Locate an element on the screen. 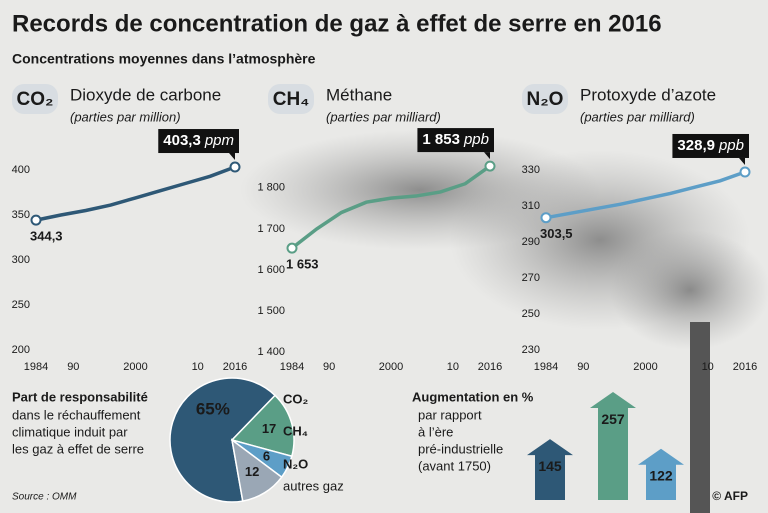 The image size is (768, 513). formula: CH₄ is located at coordinates (291, 99).